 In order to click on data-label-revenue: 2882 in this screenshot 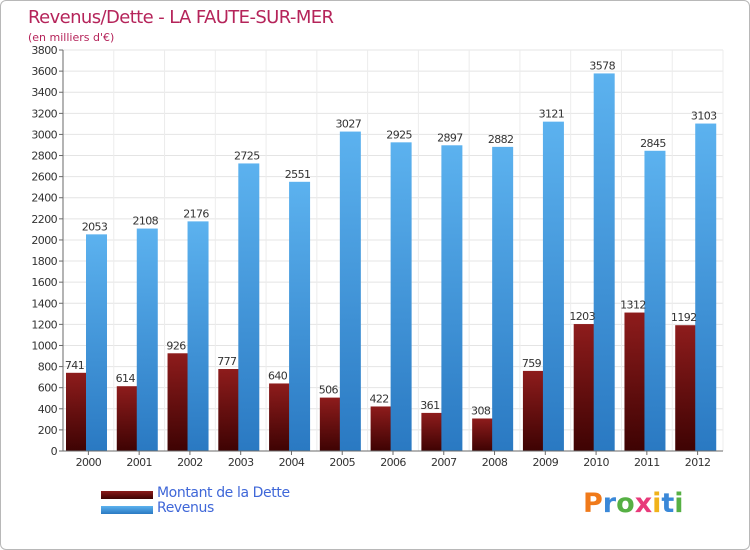, I will do `click(501, 139)`.